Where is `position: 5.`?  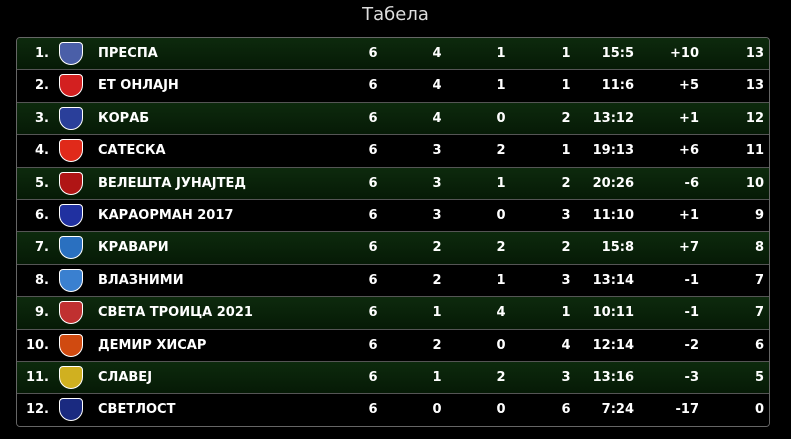
position: 5. is located at coordinates (42, 183).